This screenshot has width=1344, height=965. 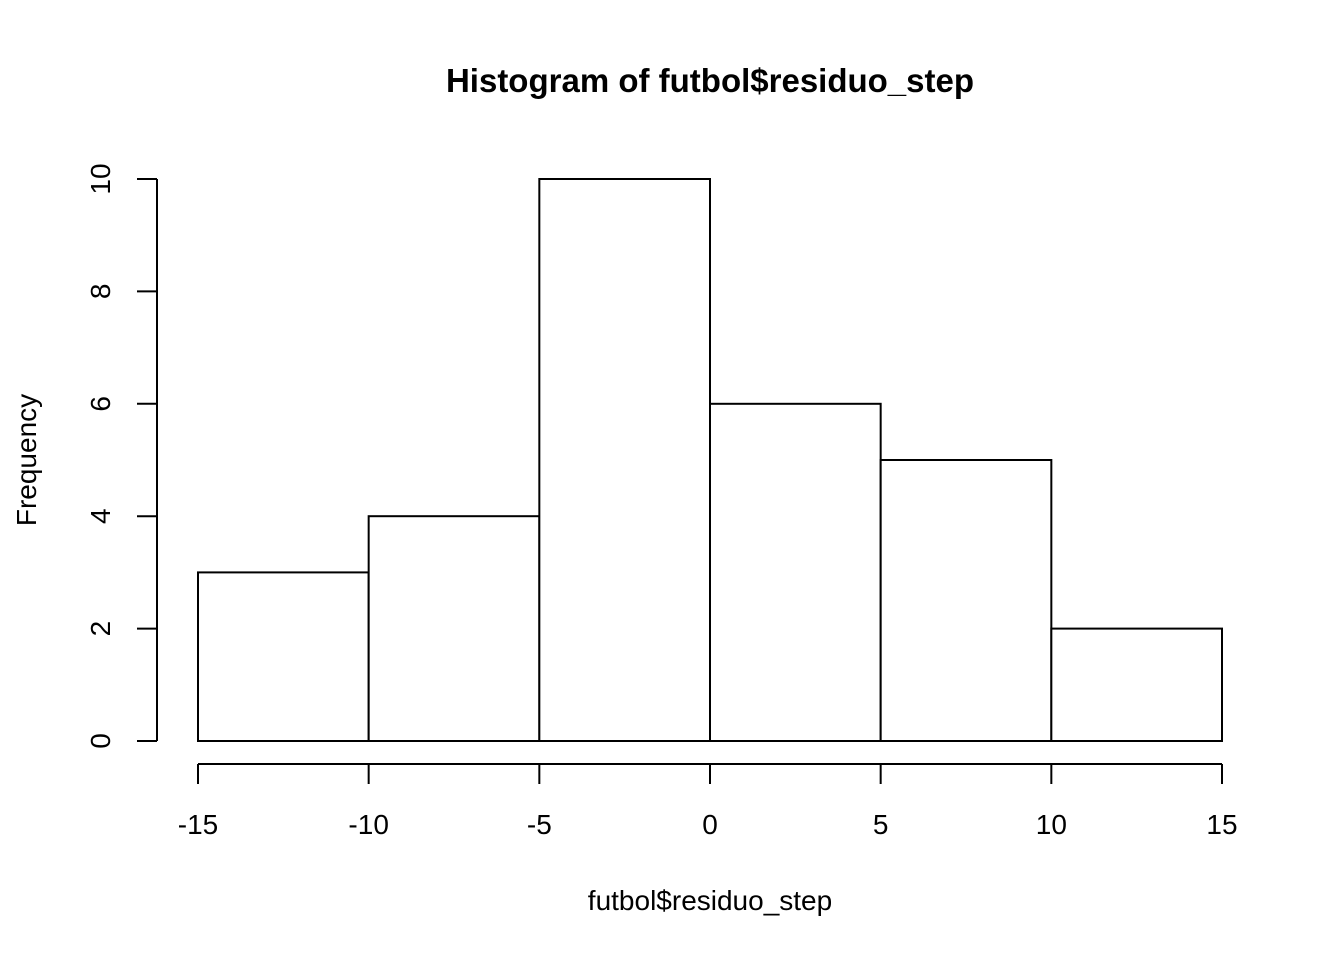 I want to click on y-axis-label: Frequency, so click(x=26, y=460).